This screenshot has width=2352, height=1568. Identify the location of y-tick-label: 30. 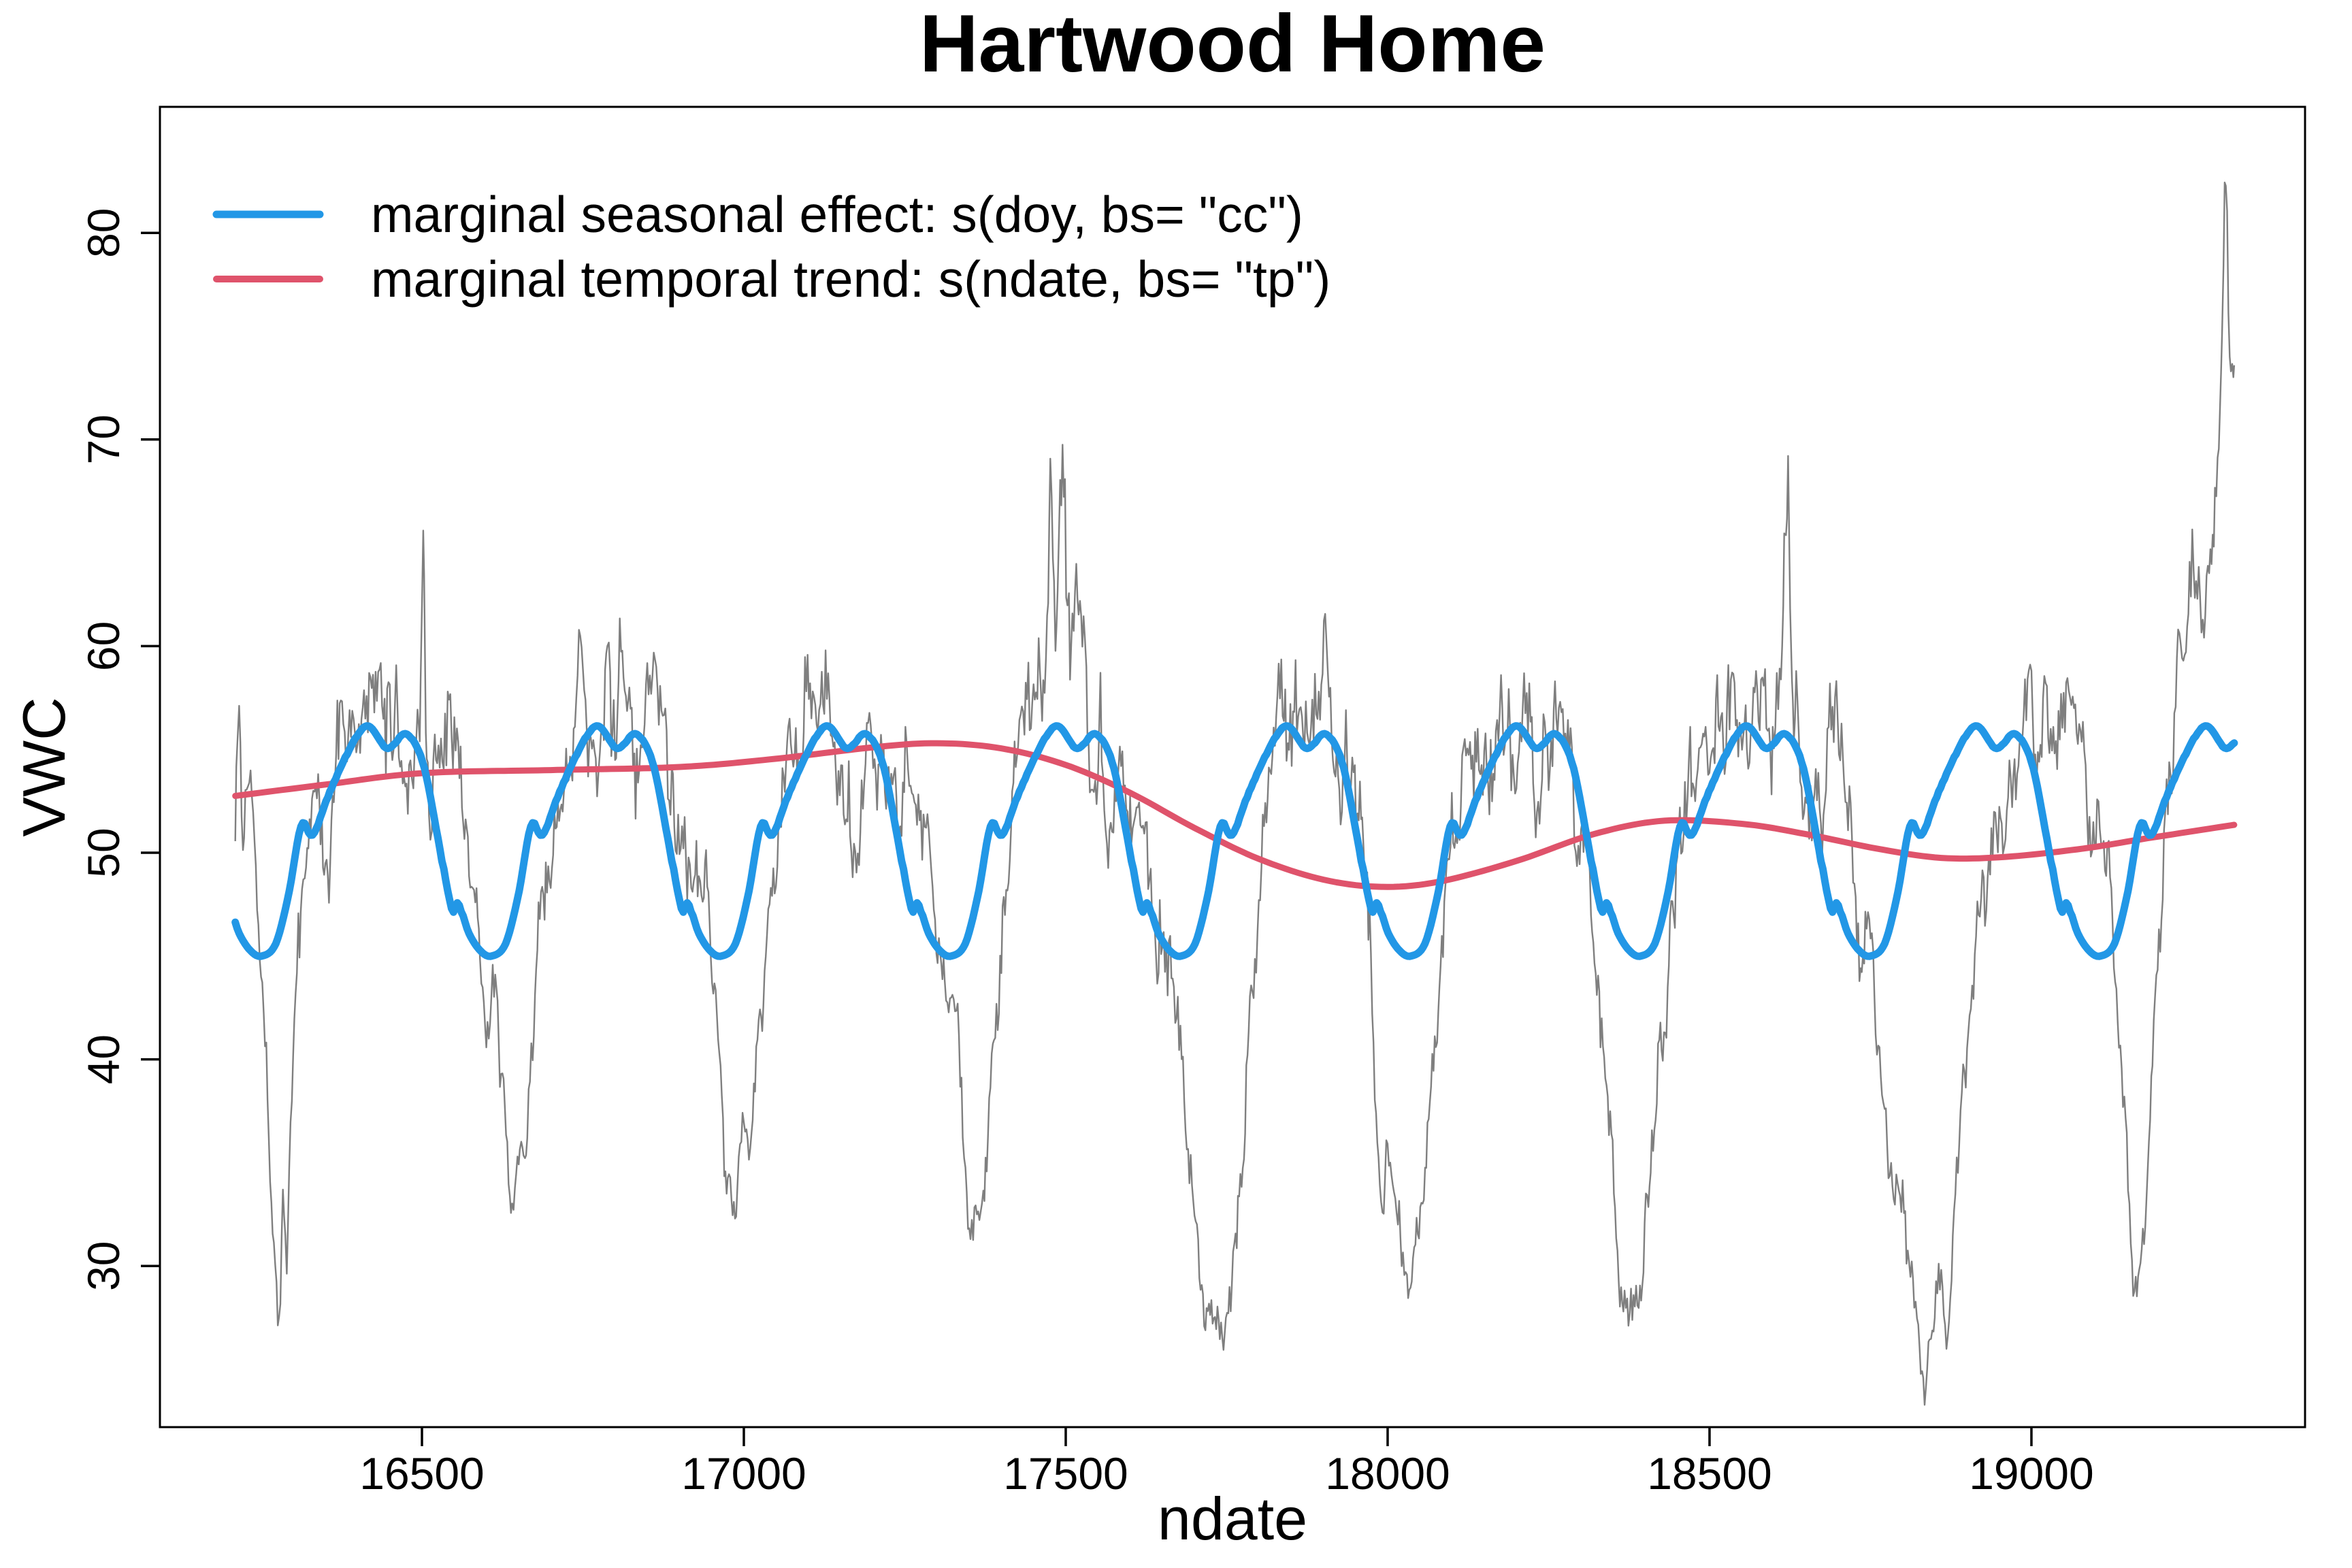
(104, 1266).